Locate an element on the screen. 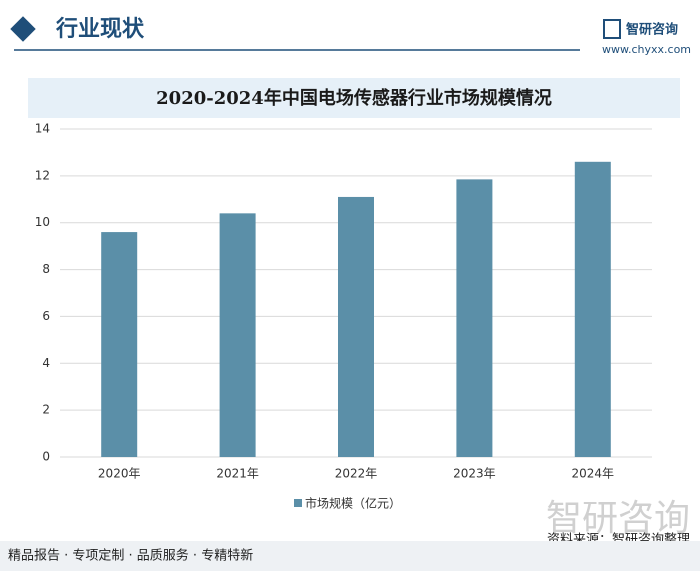 The height and width of the screenshot is (571, 700). logo-icon is located at coordinates (612, 29).